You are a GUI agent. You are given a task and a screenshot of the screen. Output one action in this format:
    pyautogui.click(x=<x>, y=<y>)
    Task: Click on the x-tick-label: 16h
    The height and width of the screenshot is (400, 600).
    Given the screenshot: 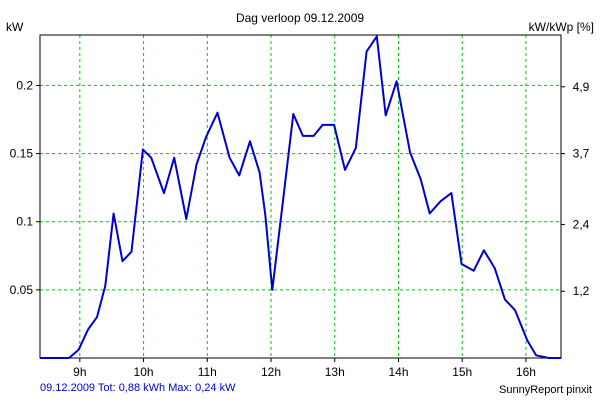 What is the action you would take?
    pyautogui.click(x=526, y=372)
    